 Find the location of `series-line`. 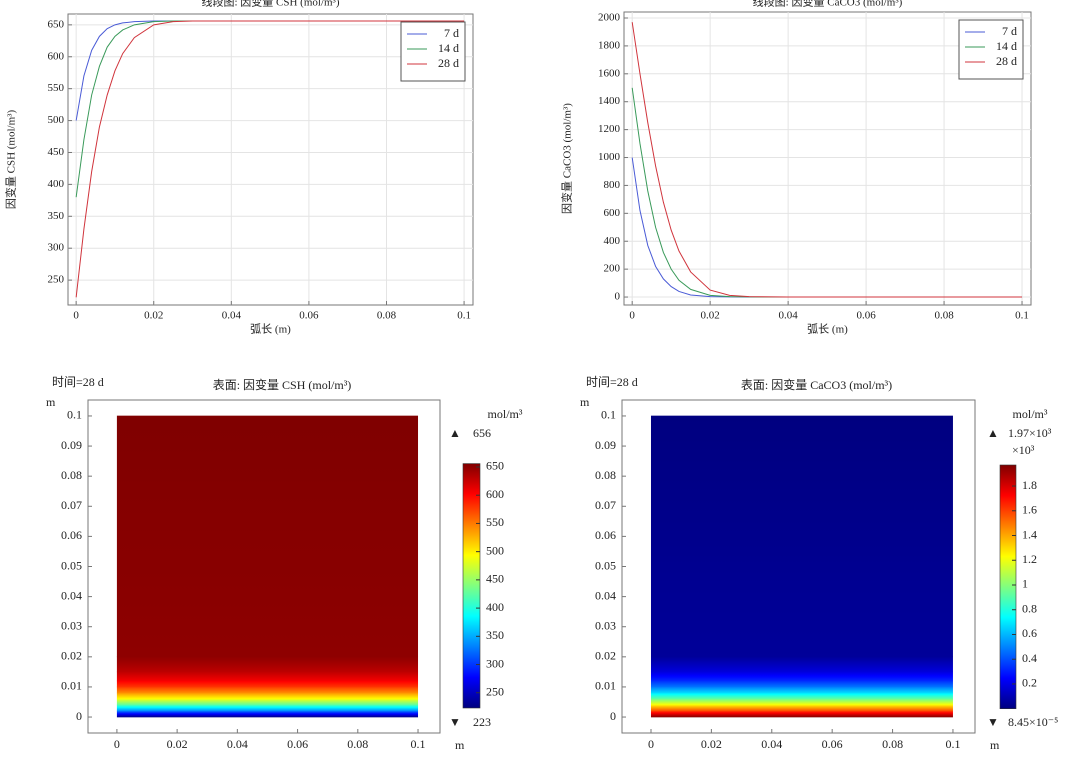

series-line is located at coordinates (270, 159).